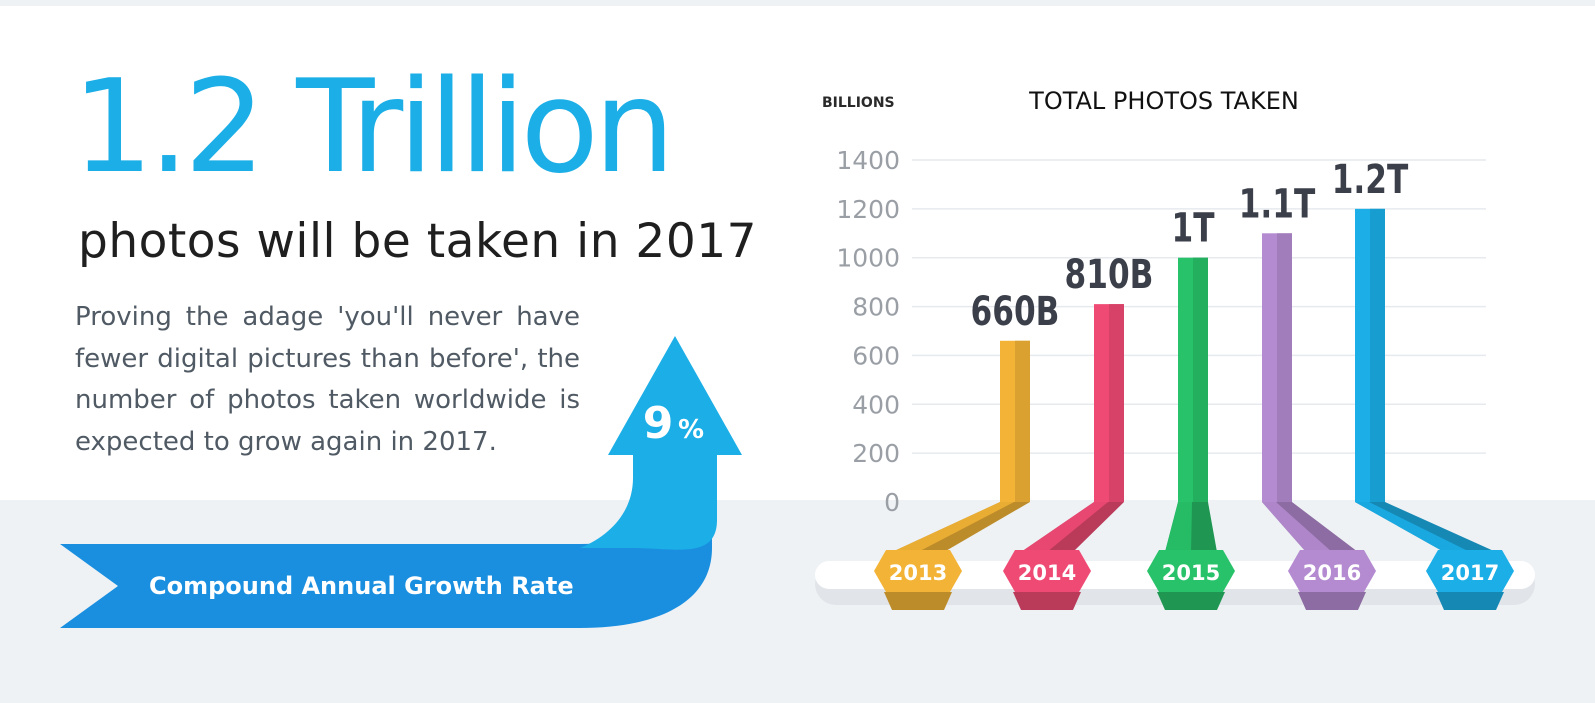  What do you see at coordinates (1109, 275) in the screenshot?
I see `data-label: 810B` at bounding box center [1109, 275].